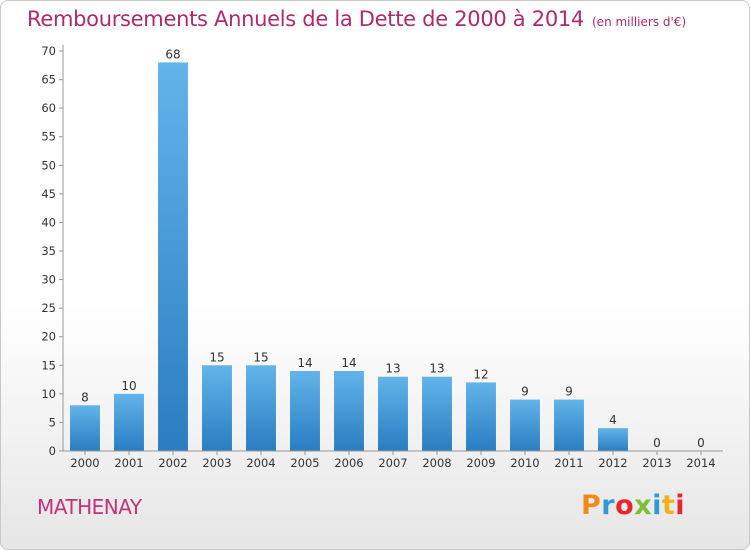 The width and height of the screenshot is (750, 550). I want to click on x-tick-label: 2010, so click(524, 463).